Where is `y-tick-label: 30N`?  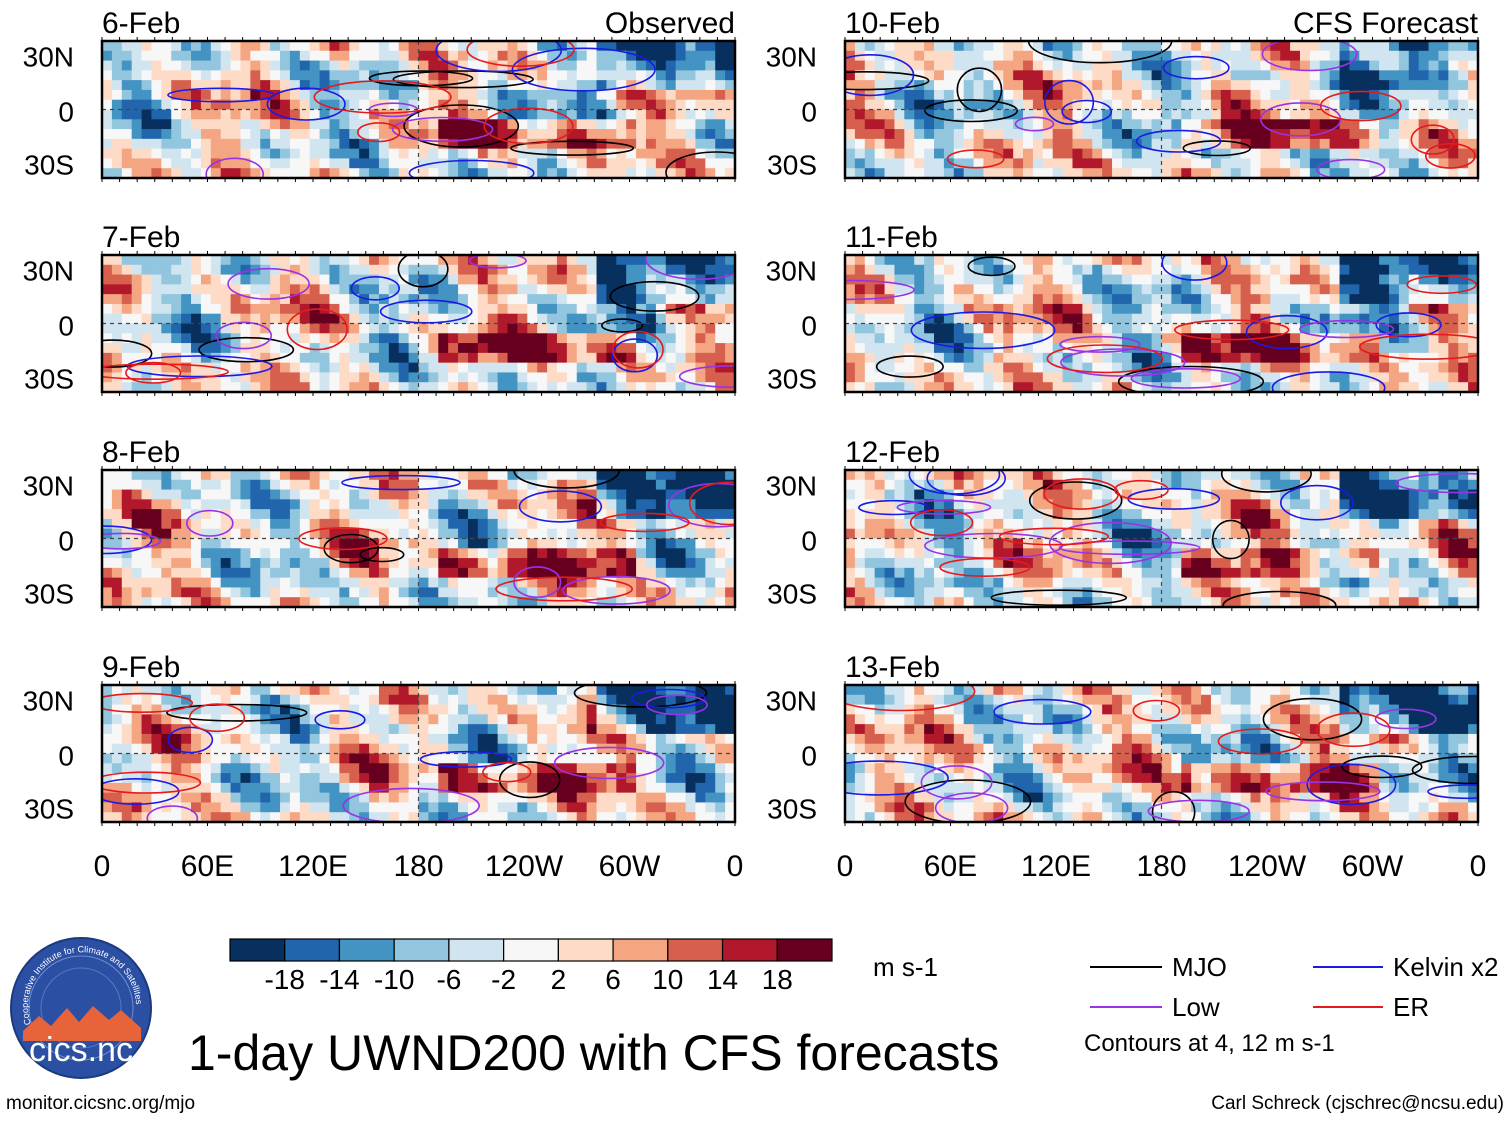
y-tick-label: 30N is located at coordinates (791, 57).